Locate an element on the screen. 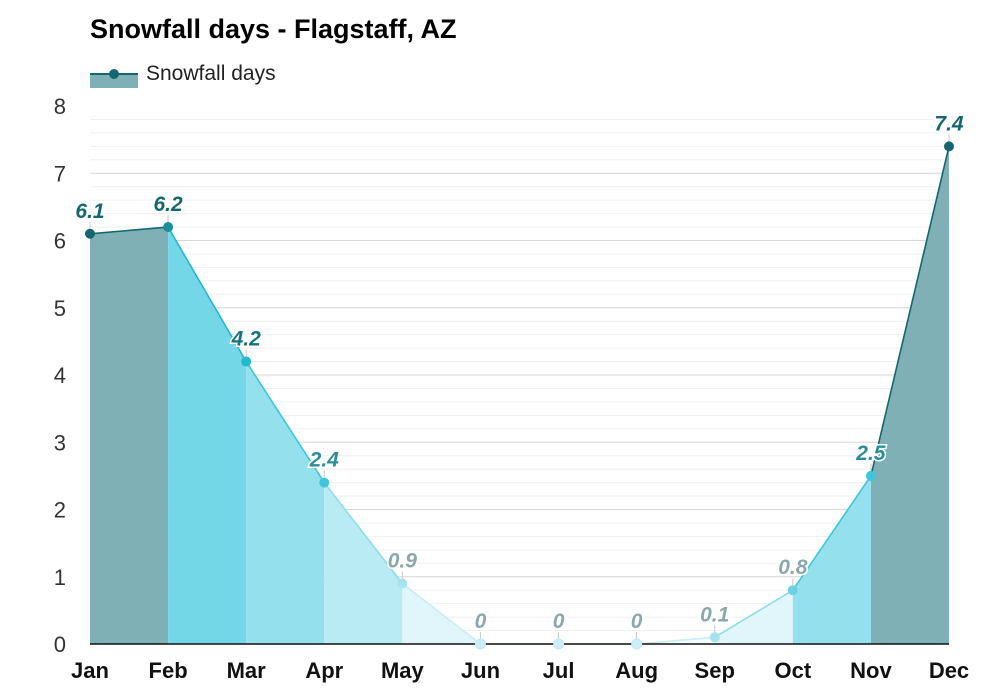  y-tick-label: 7 is located at coordinates (60, 173).